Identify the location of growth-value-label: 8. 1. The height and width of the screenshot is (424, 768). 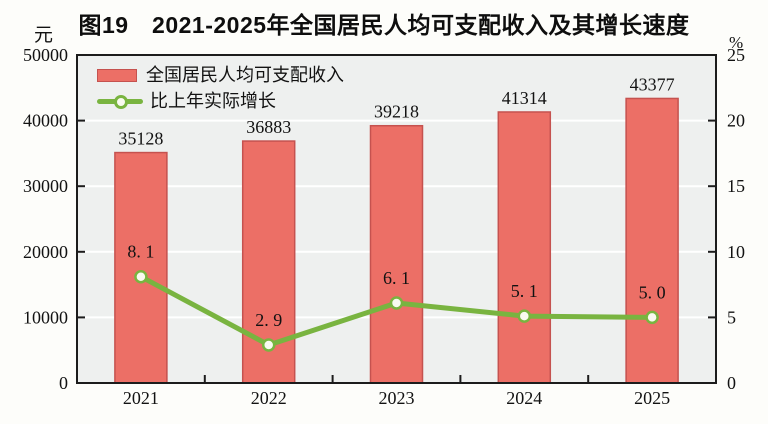
(140, 252).